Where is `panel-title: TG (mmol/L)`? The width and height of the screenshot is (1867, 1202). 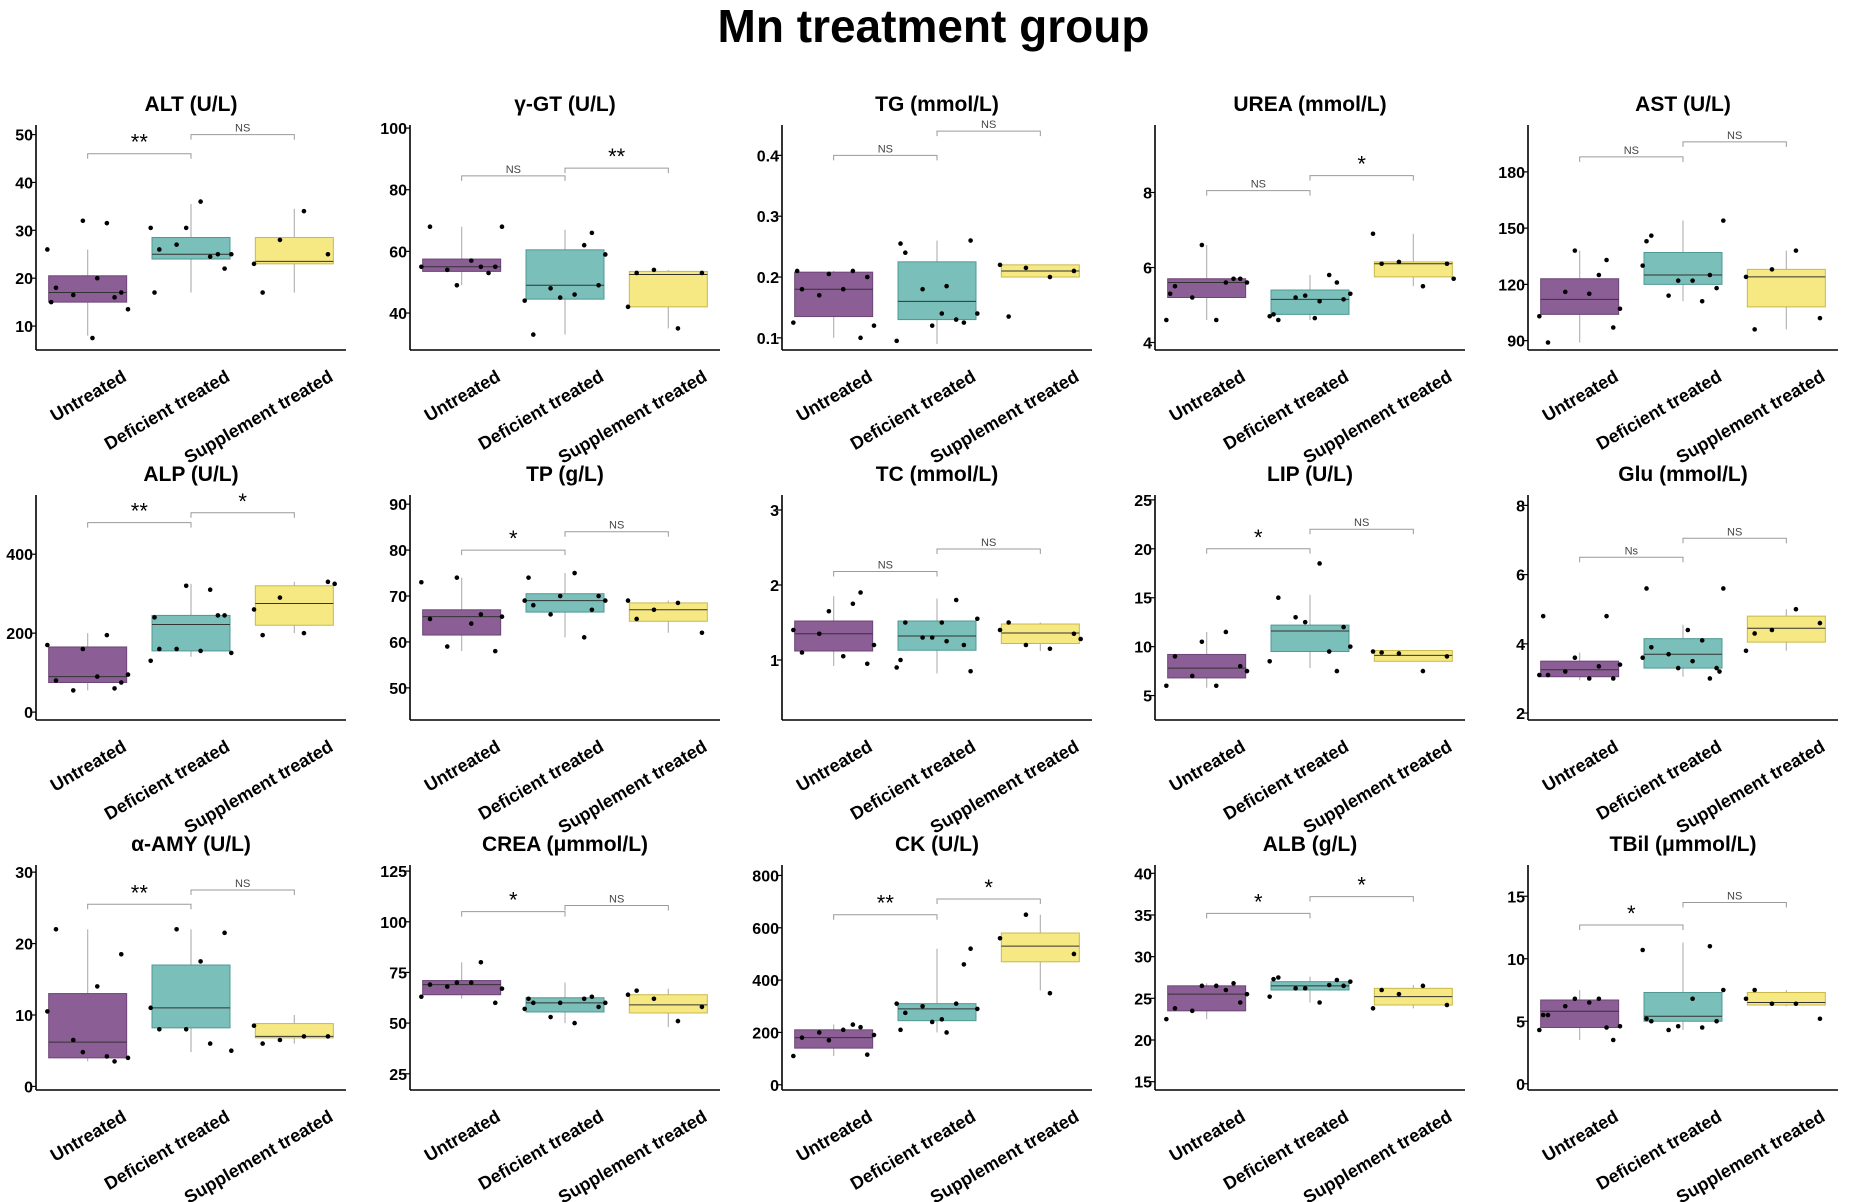
panel-title: TG (mmol/L) is located at coordinates (937, 104).